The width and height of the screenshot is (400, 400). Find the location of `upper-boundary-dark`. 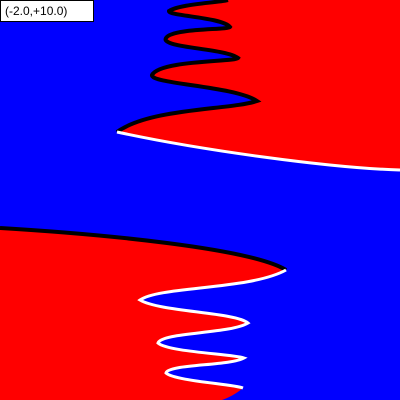

upper-boundary-dark is located at coordinates (188, 67).